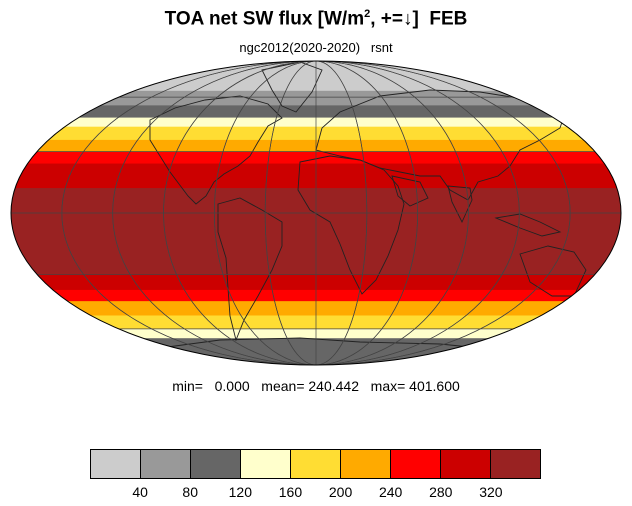  Describe the element at coordinates (351, 225) in the screenshot. I see `africa-outline` at that location.